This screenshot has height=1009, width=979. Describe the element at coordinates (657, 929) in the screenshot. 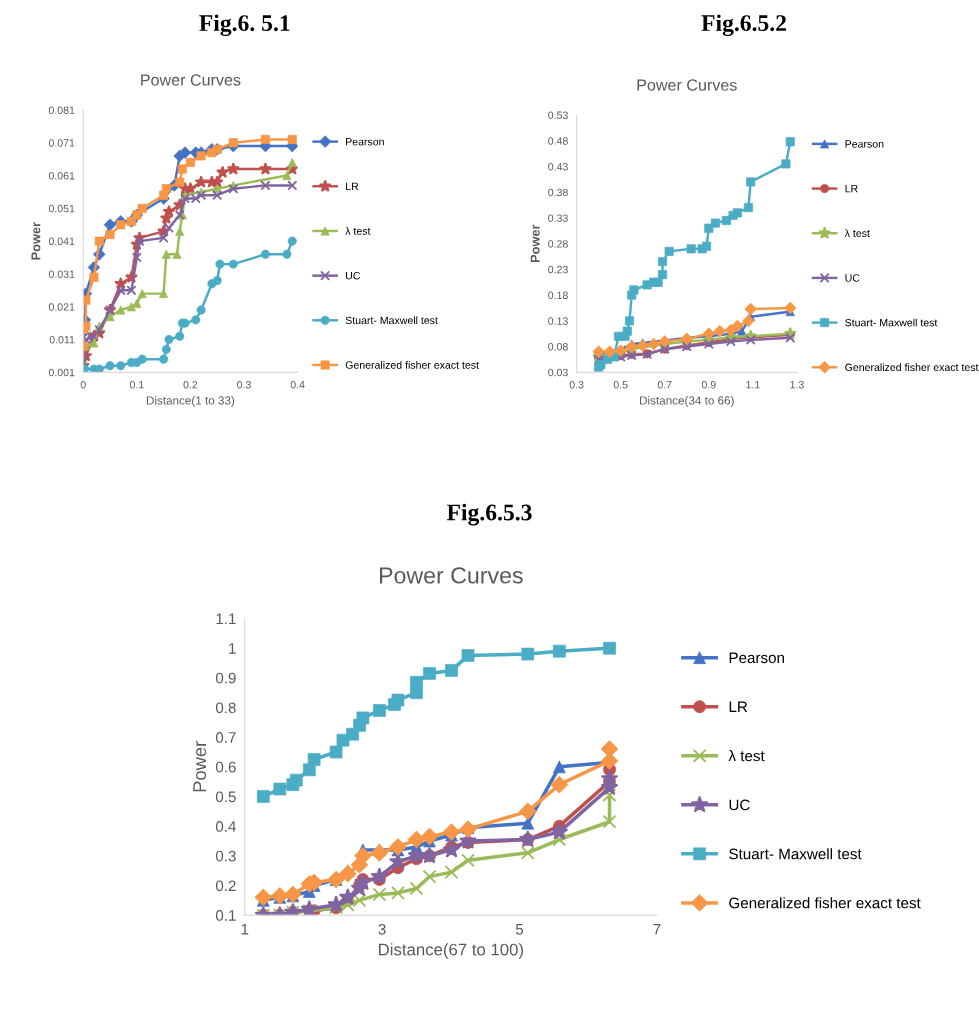

I see `x-tick-label: 7` at that location.